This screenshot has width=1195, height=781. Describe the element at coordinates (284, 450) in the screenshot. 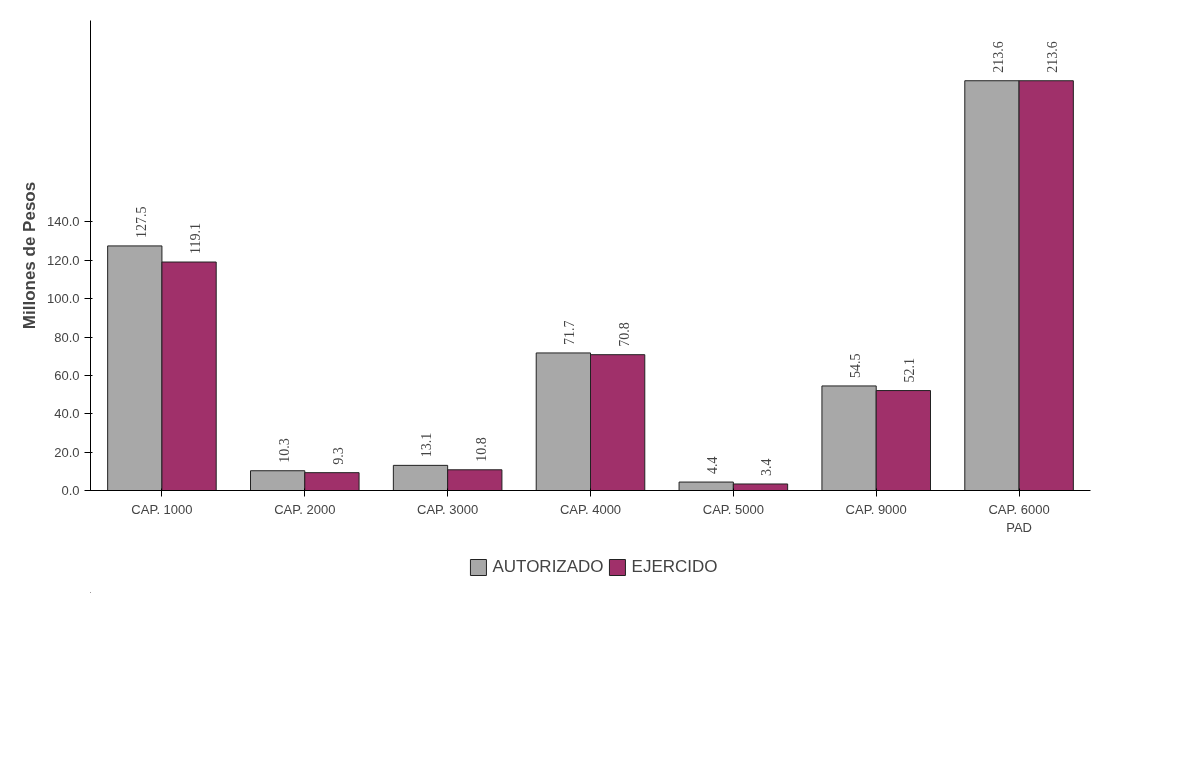

I see `data-label: 10.3` at that location.